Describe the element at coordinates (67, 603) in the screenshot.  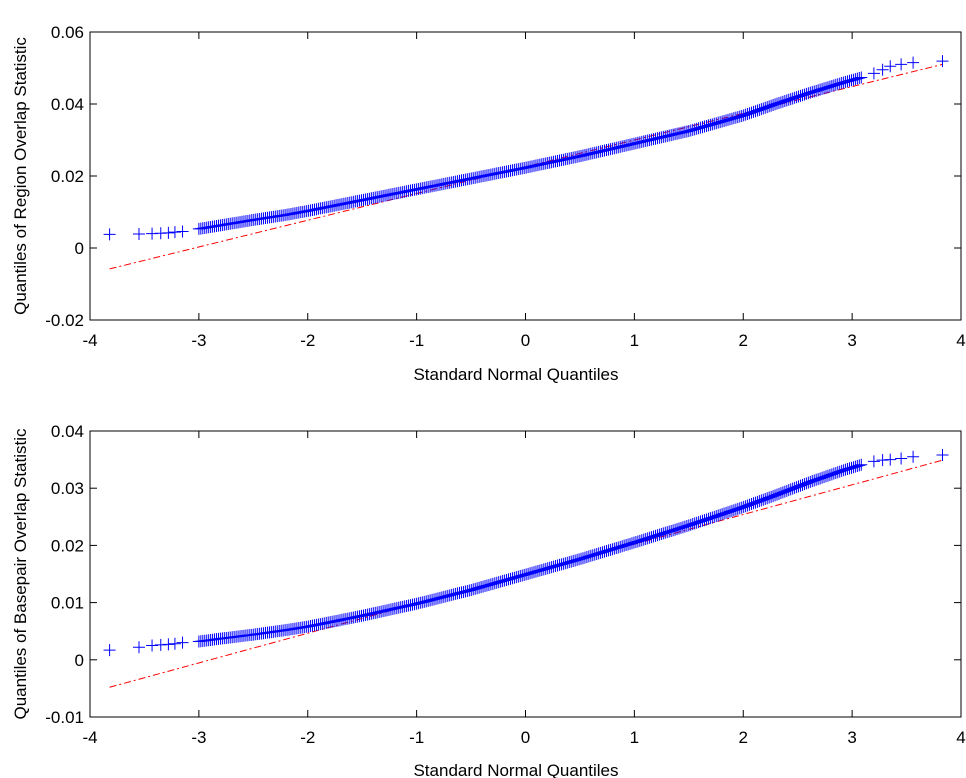
I see `y-tick-label: 0.01` at that location.